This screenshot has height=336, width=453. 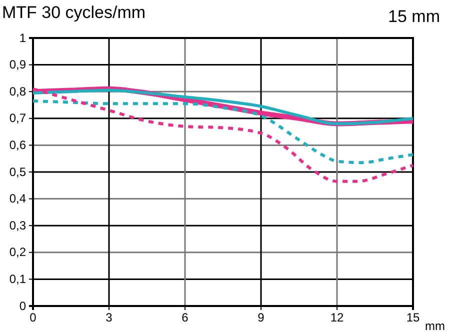 What do you see at coordinates (33, 317) in the screenshot?
I see `x-tick-label: 0` at bounding box center [33, 317].